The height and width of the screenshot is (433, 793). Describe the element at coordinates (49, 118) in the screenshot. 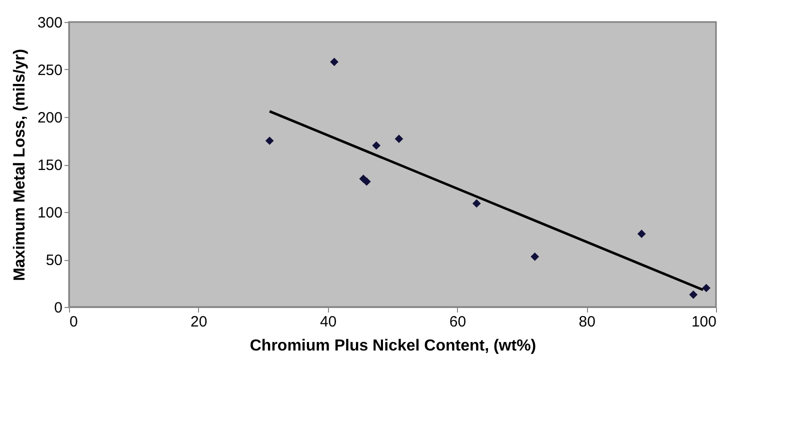

I see `y-tick-label: 200` at that location.